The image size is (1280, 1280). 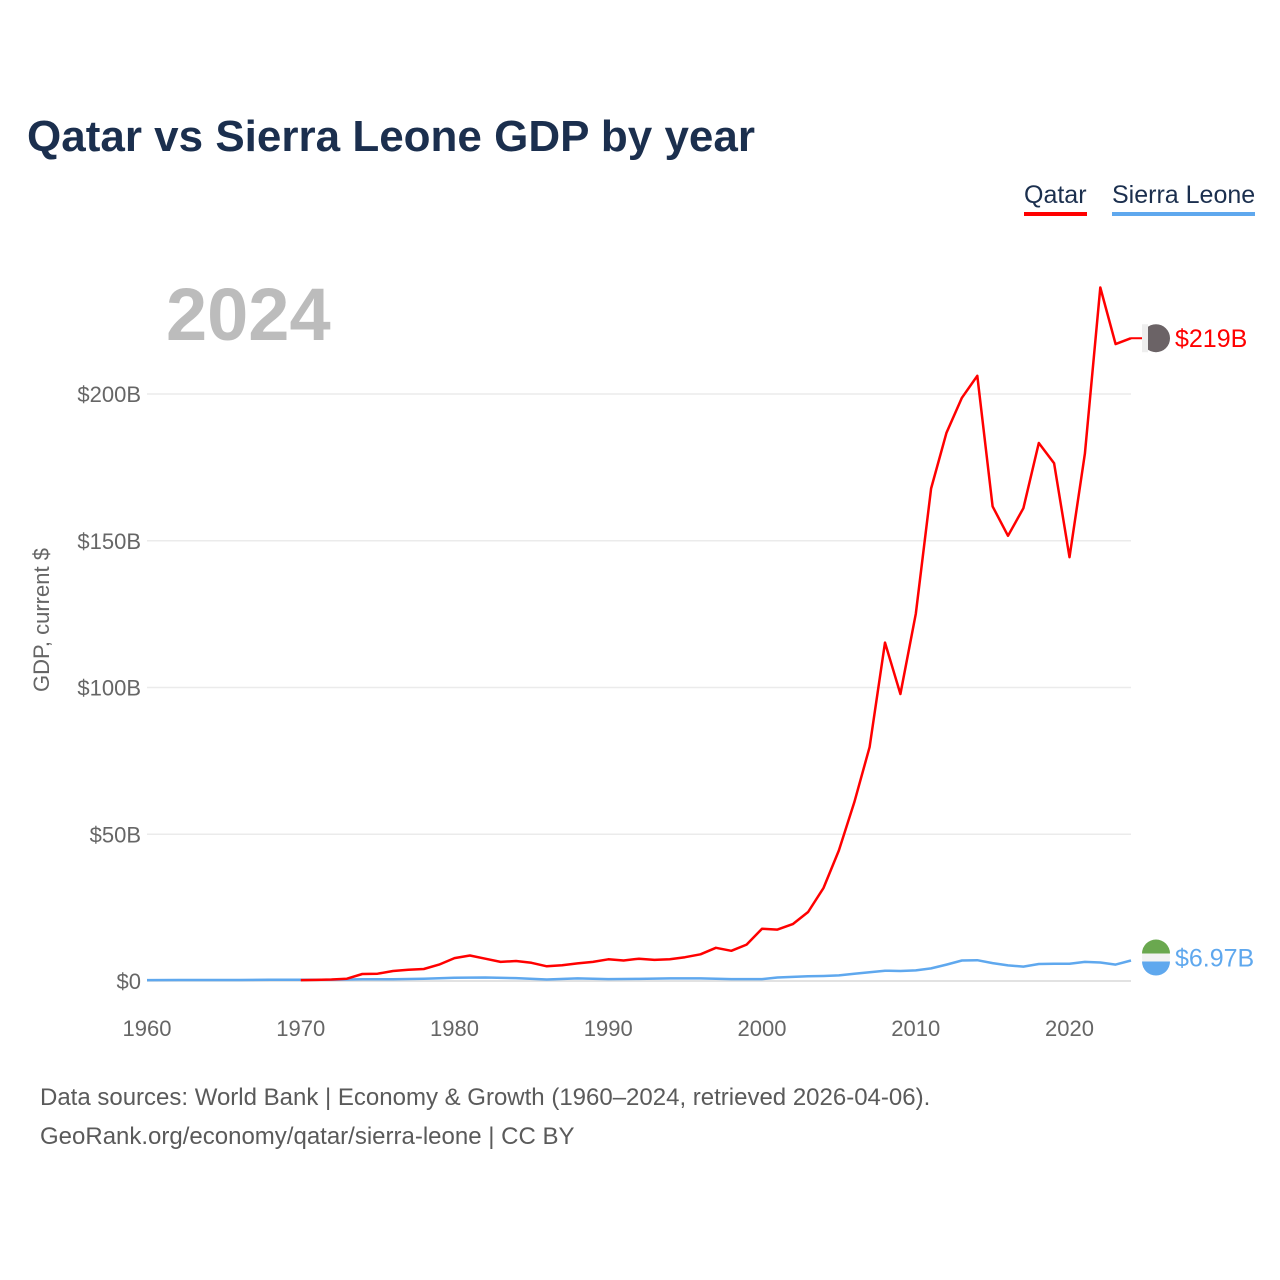 I want to click on end-label-sierra-leone: $6.97B, so click(x=1214, y=959).